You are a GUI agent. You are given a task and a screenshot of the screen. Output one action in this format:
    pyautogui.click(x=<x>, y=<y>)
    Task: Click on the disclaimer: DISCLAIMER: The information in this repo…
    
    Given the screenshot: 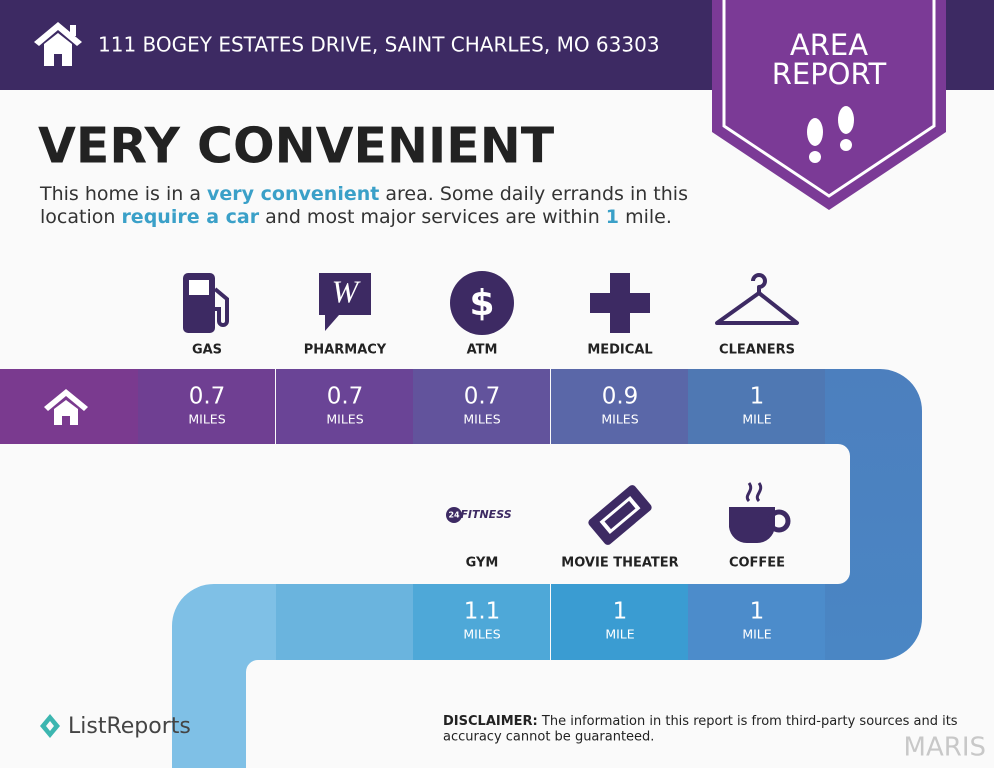 What is the action you would take?
    pyautogui.click(x=700, y=721)
    